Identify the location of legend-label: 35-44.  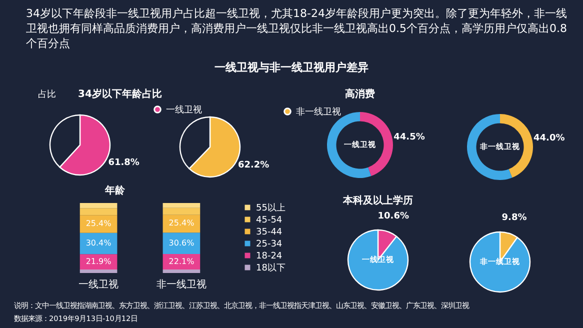
(269, 233).